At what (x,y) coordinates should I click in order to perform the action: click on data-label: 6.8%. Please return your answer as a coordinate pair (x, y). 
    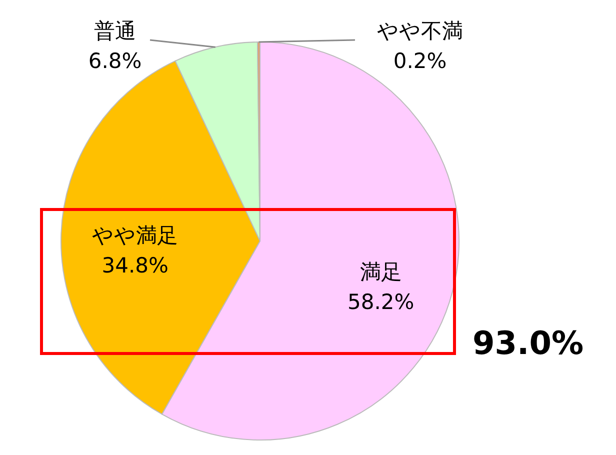
    Looking at the image, I should click on (115, 61).